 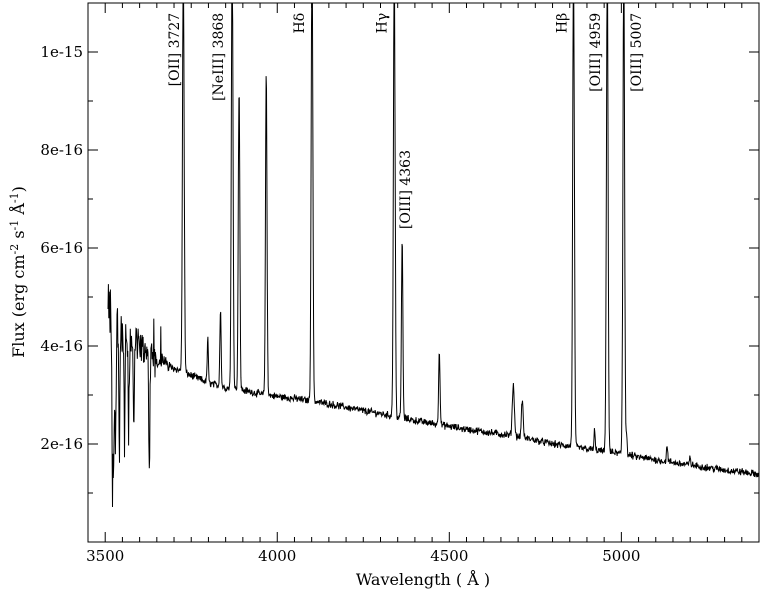 What do you see at coordinates (61, 444) in the screenshot?
I see `y-tick-label: 2e-16` at bounding box center [61, 444].